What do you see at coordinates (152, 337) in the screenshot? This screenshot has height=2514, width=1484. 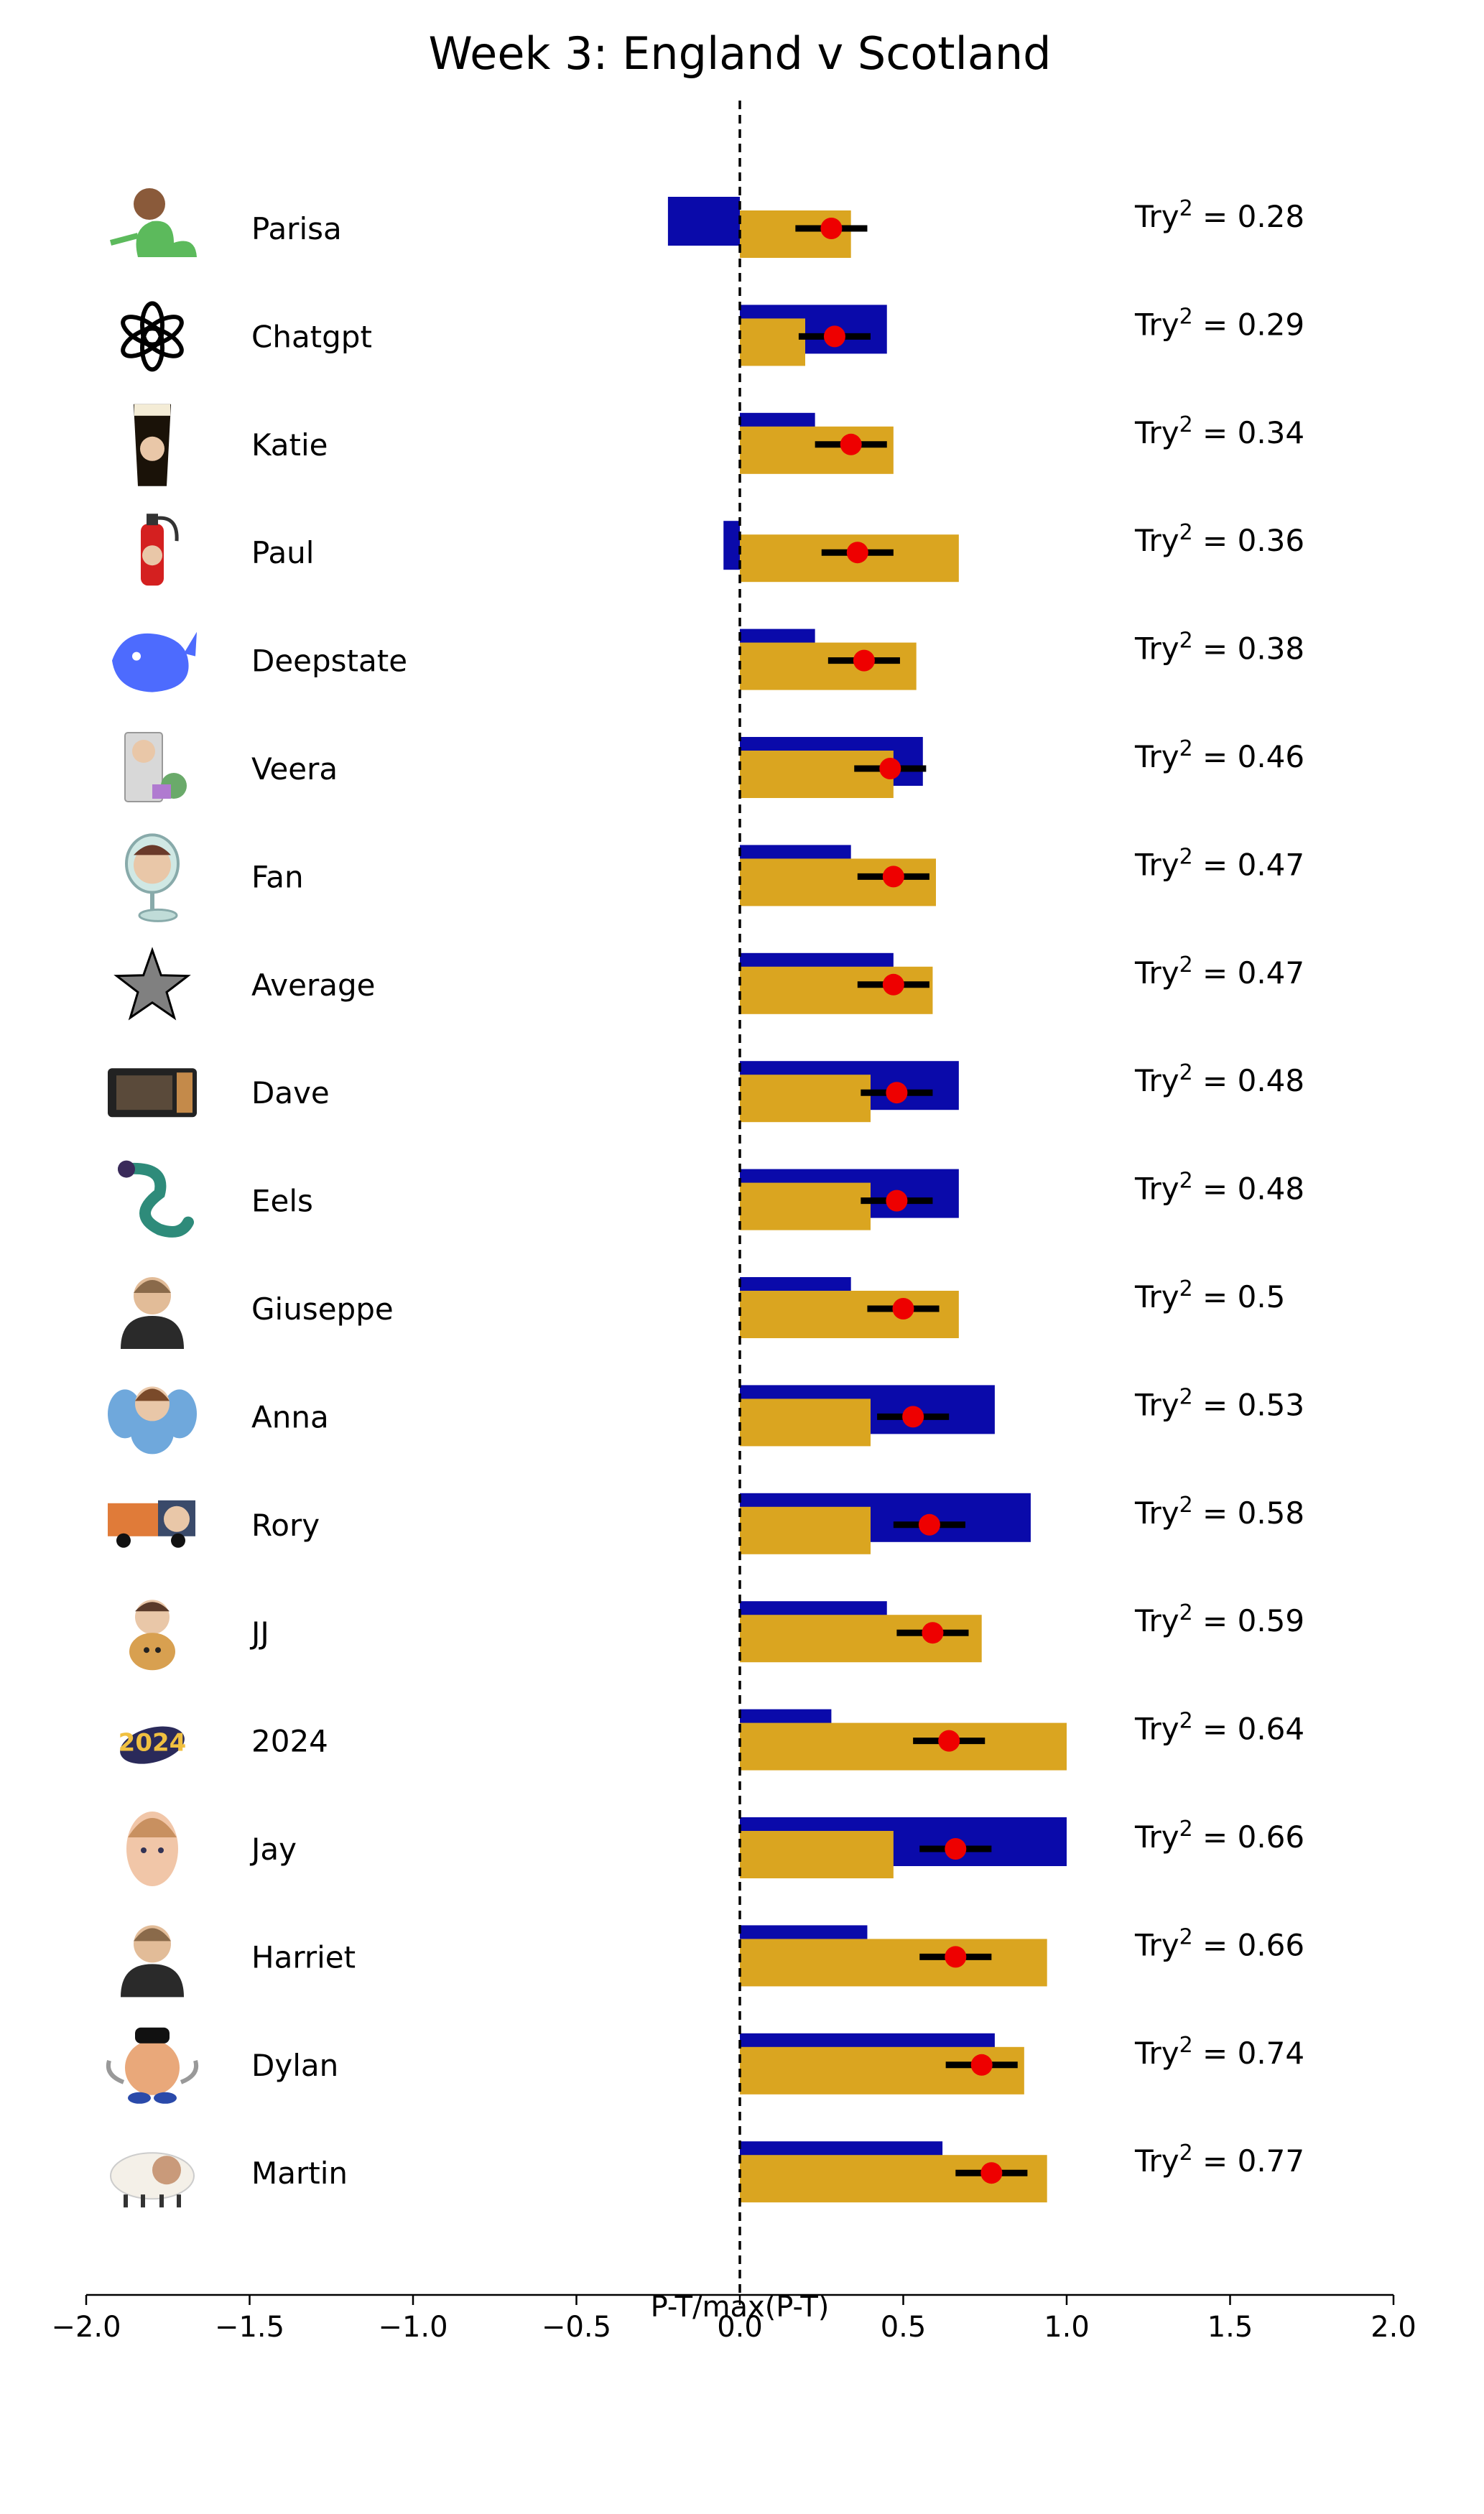 I see `openai-logo-icon` at bounding box center [152, 337].